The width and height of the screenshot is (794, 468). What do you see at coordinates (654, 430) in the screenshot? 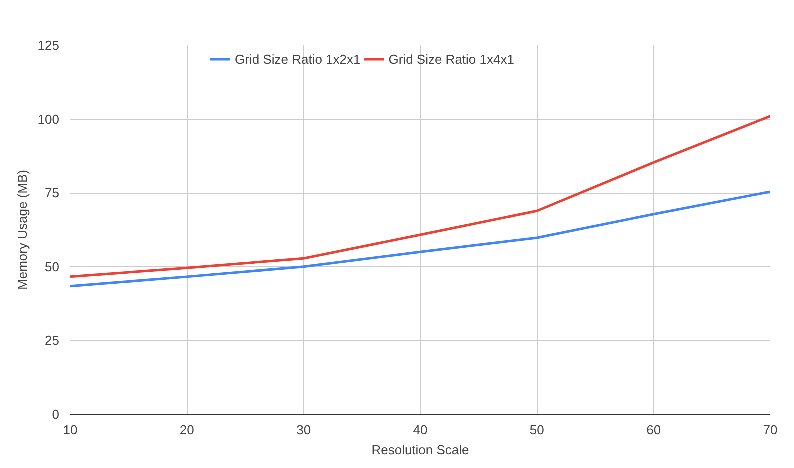
I see `x-tick-label: 60` at bounding box center [654, 430].